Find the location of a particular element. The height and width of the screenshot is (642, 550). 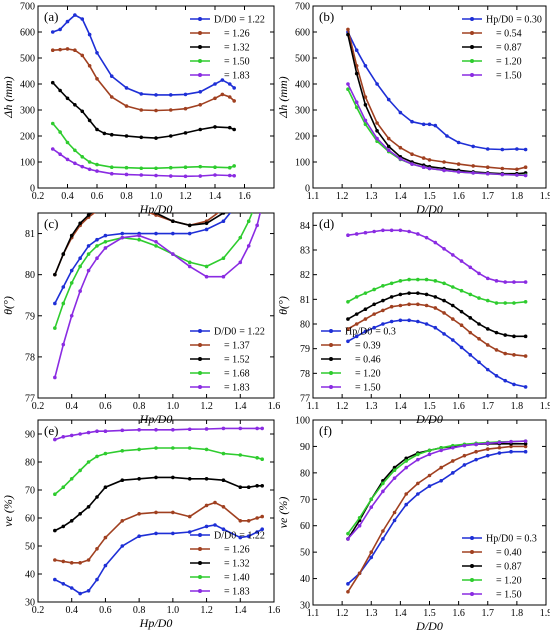

y-tick-label: 300 is located at coordinates (302, 111).